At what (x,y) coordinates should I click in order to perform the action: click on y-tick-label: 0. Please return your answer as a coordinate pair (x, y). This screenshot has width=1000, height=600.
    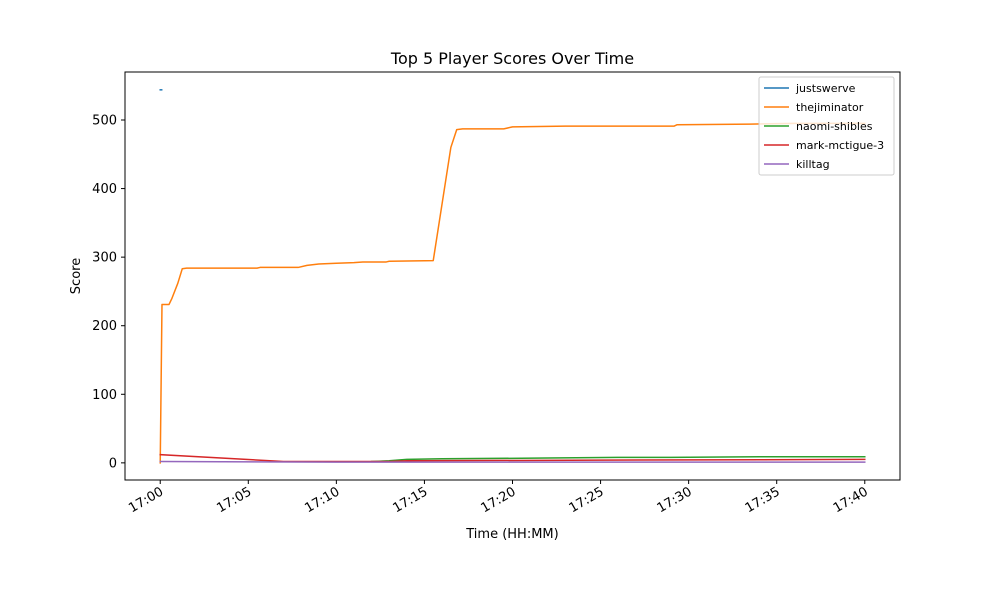
    Looking at the image, I should click on (113, 463).